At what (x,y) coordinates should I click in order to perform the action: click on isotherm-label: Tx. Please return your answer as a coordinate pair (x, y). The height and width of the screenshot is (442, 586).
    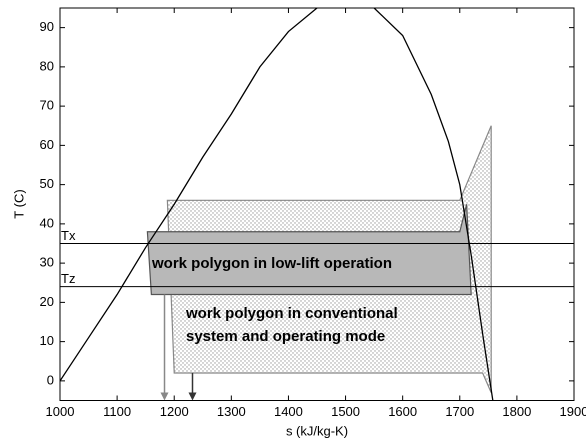
    Looking at the image, I should click on (68, 235).